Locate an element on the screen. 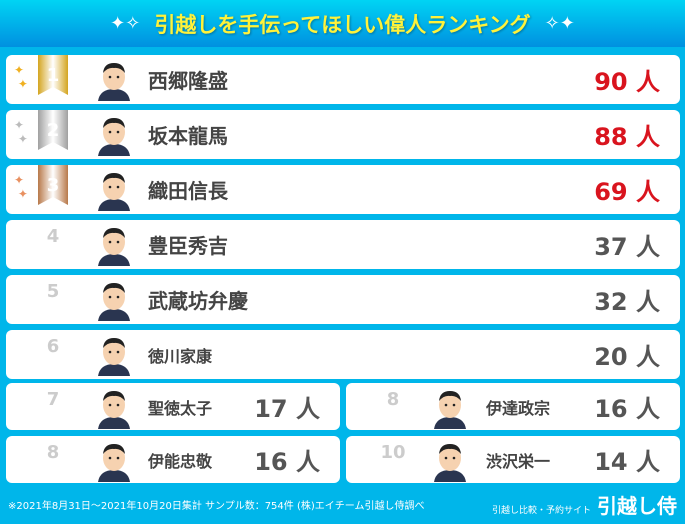  vote-count: 32 人 is located at coordinates (627, 302).